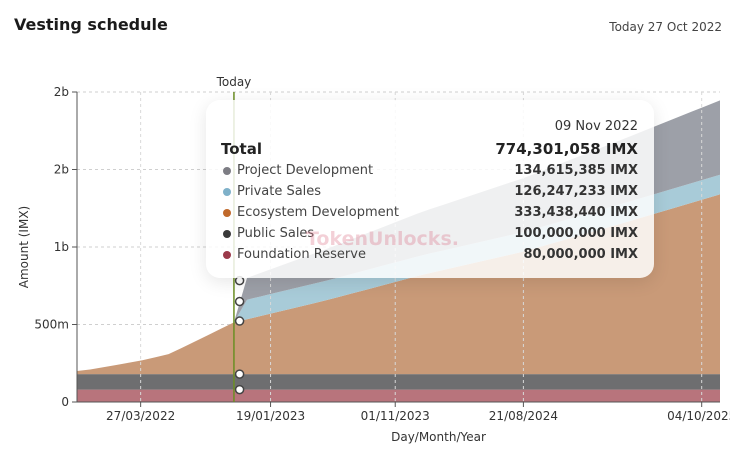  Describe the element at coordinates (576, 233) in the screenshot. I see `tooltip-series-value: 100,000,000 IMX` at that location.